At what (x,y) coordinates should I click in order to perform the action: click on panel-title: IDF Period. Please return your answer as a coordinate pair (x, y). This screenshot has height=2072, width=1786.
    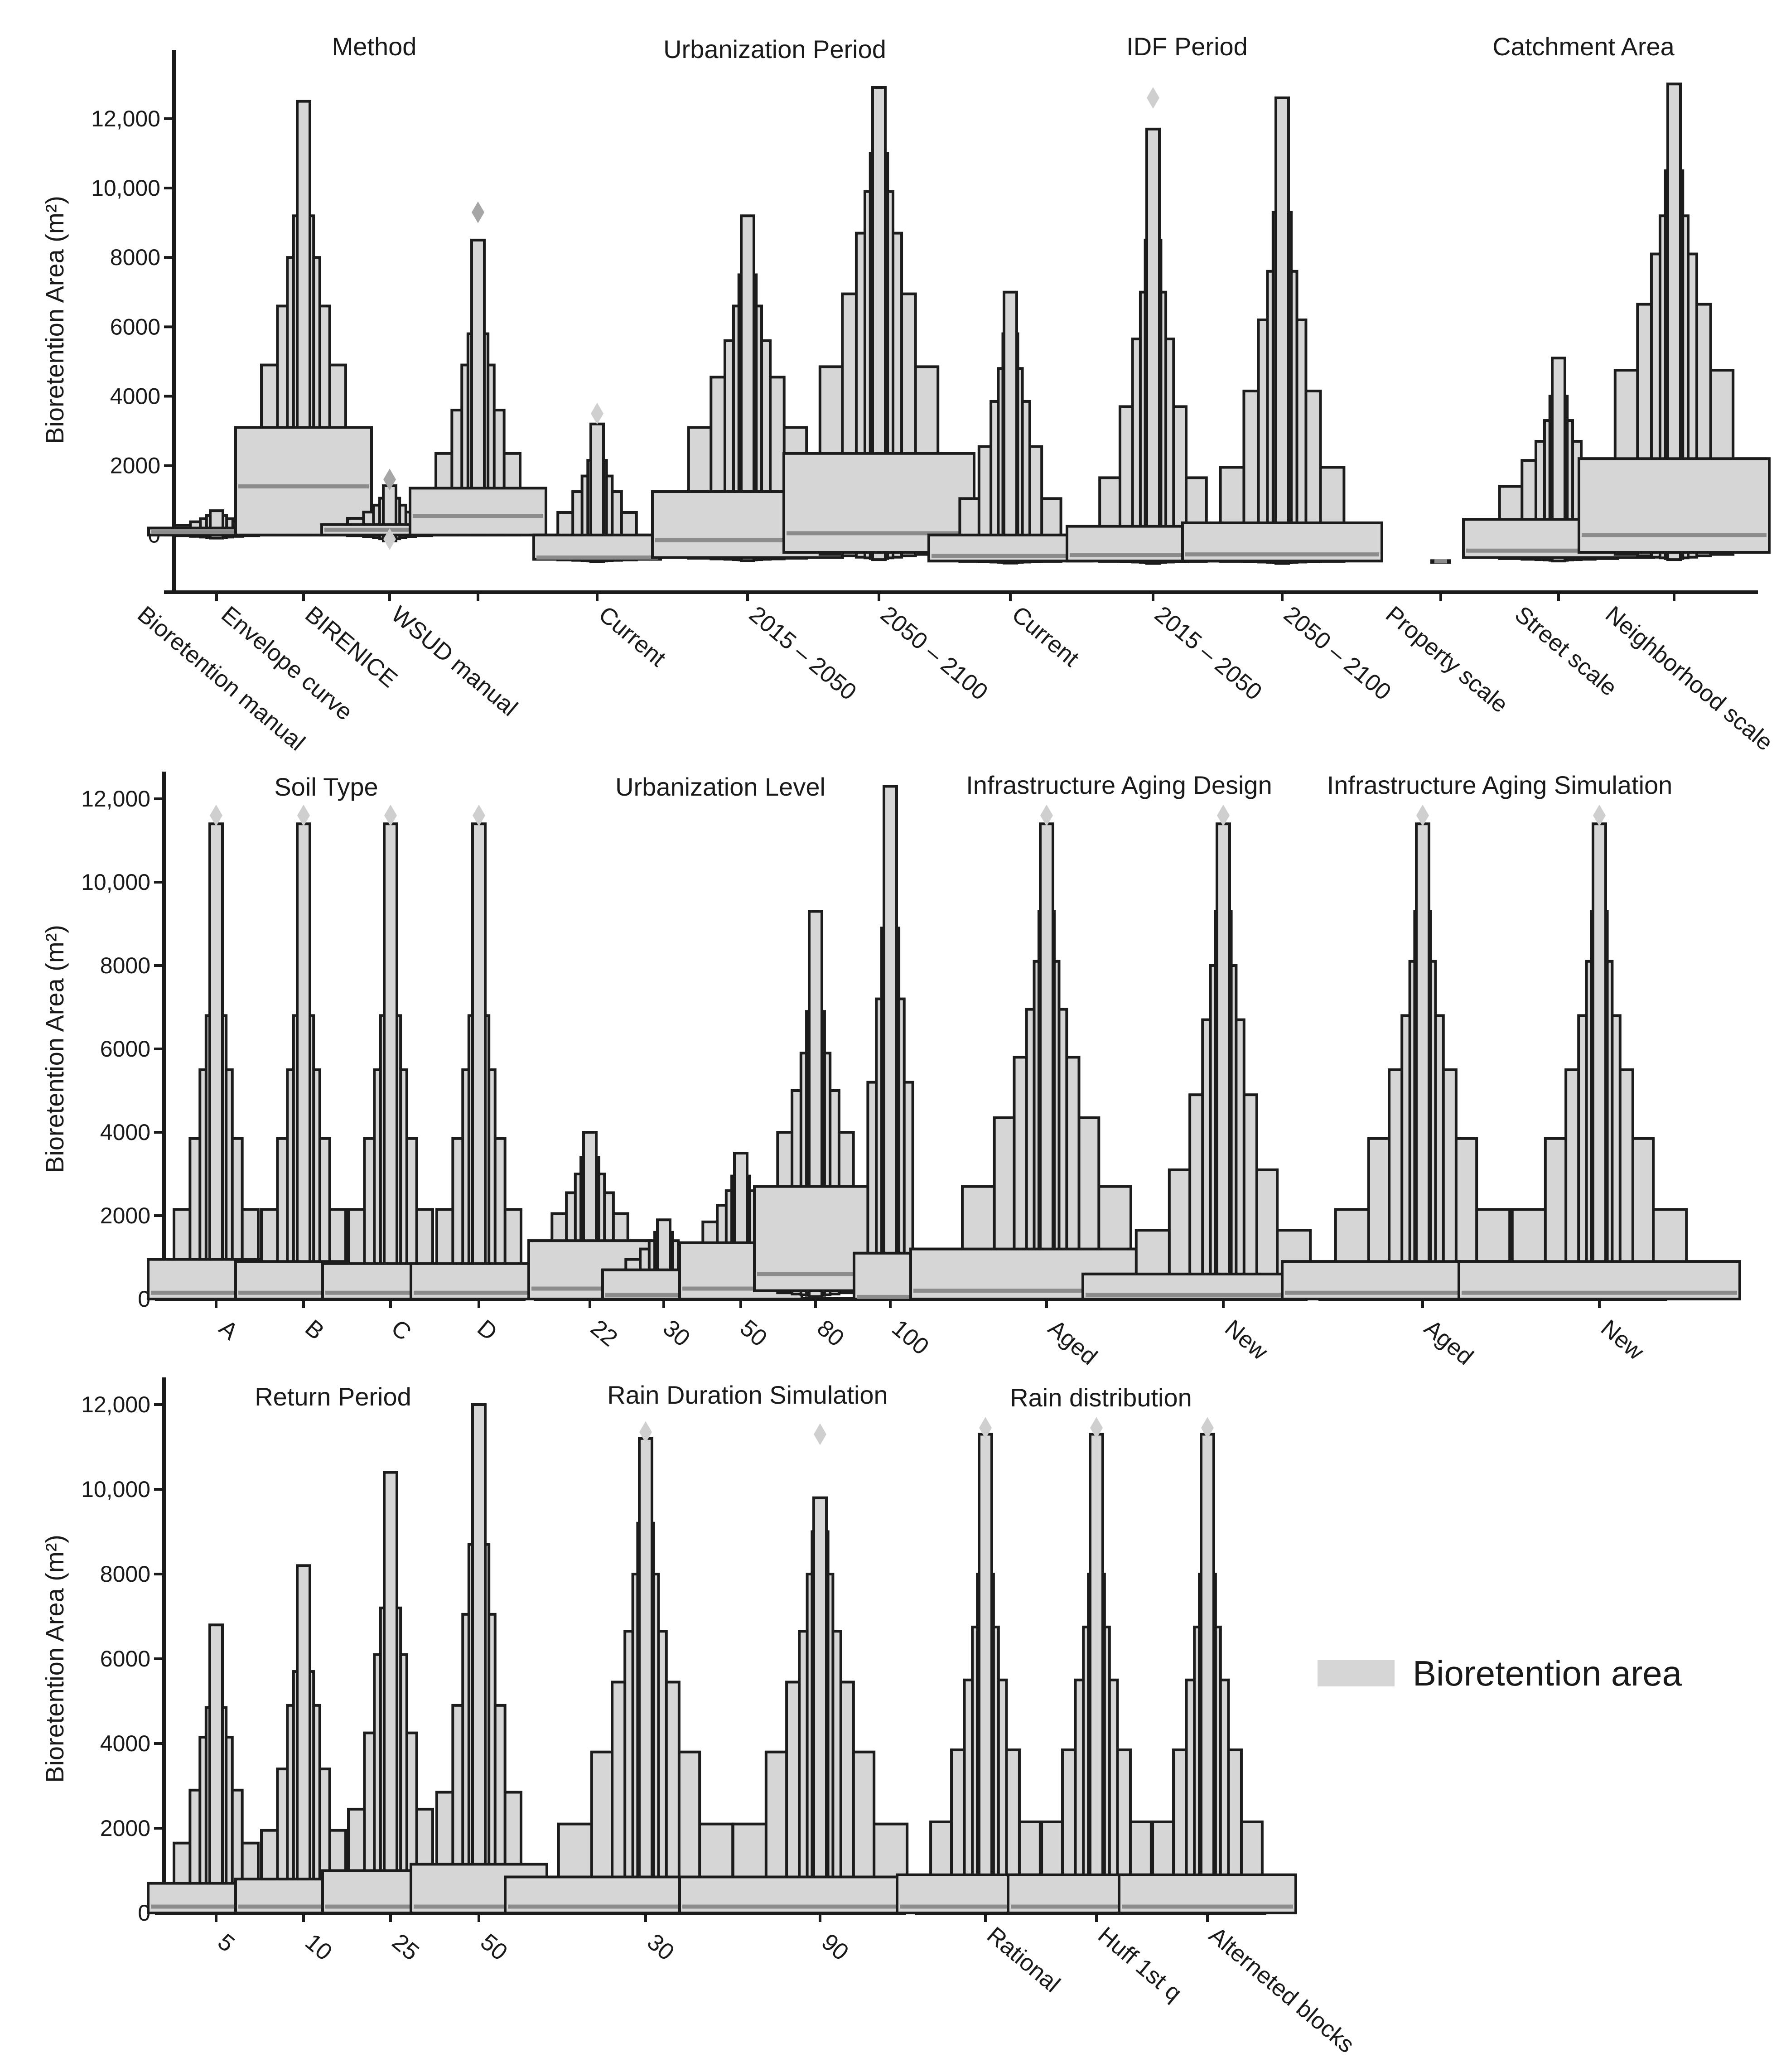
    Looking at the image, I should click on (1187, 46).